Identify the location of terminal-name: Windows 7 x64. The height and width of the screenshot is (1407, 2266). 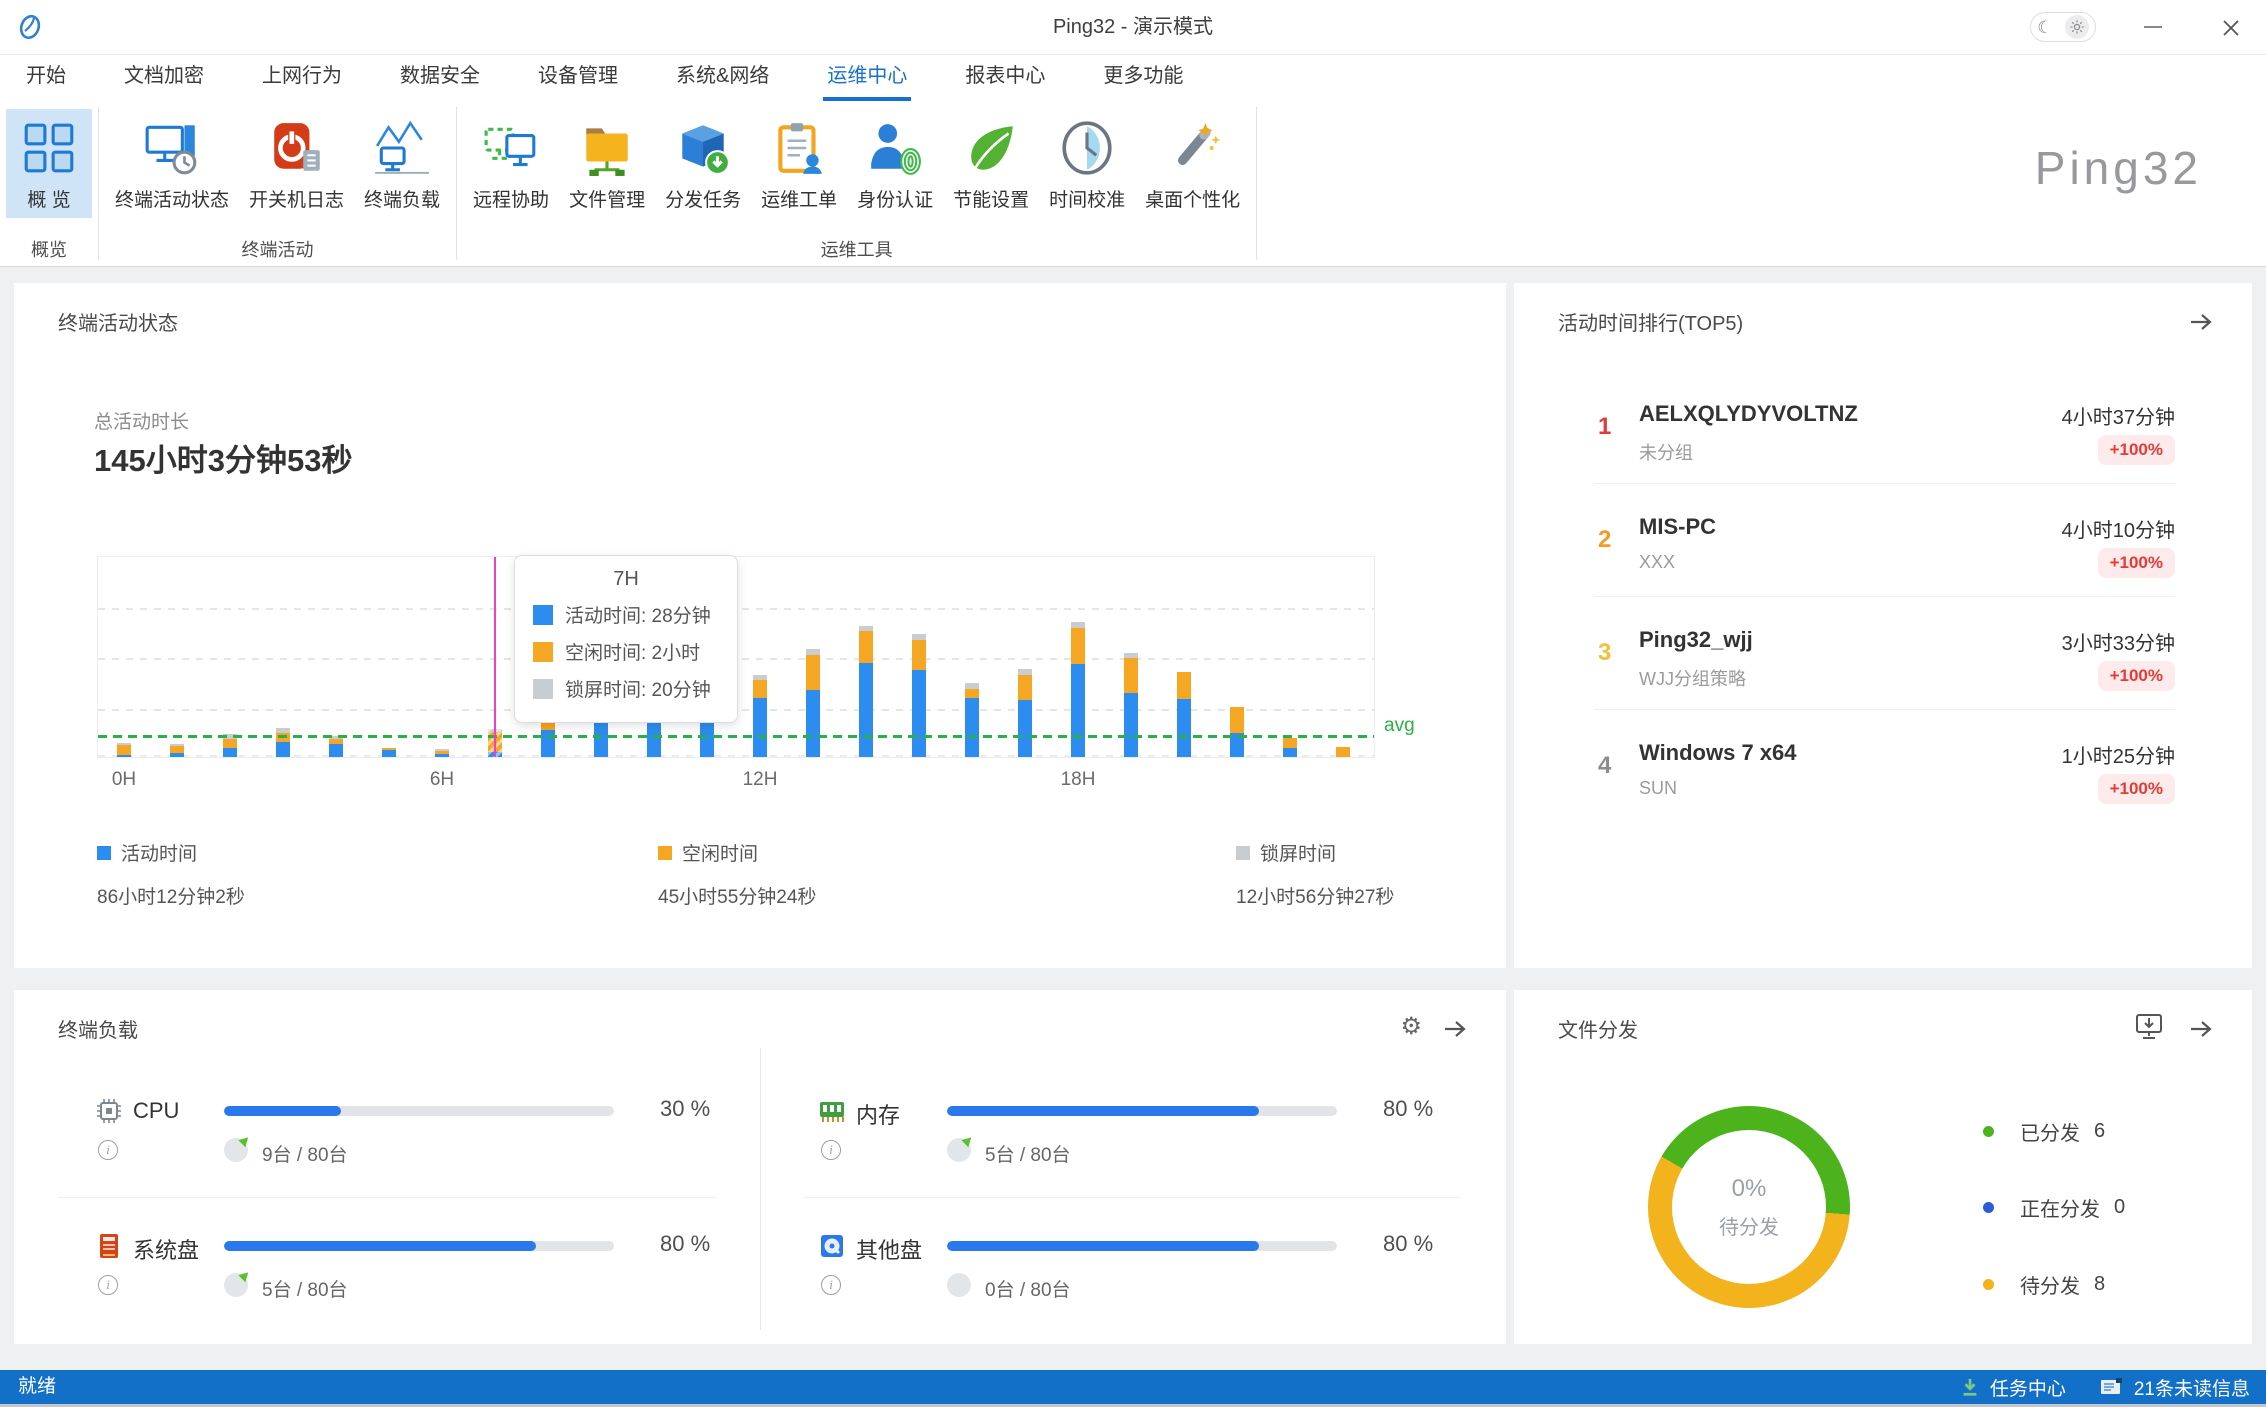
(1718, 752).